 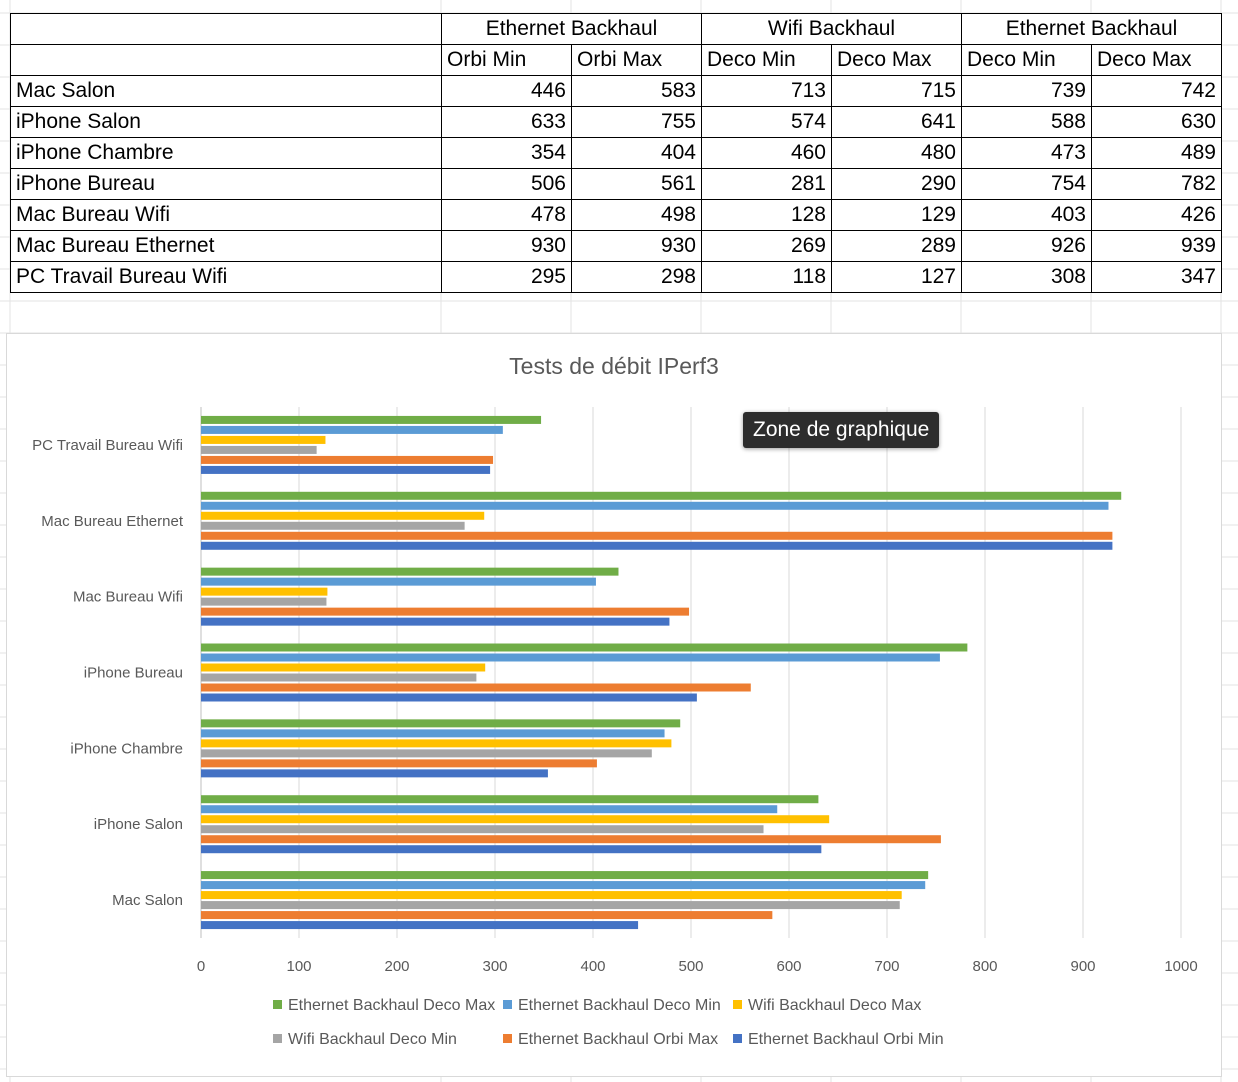 I want to click on value-cell: 295, so click(x=506, y=277).